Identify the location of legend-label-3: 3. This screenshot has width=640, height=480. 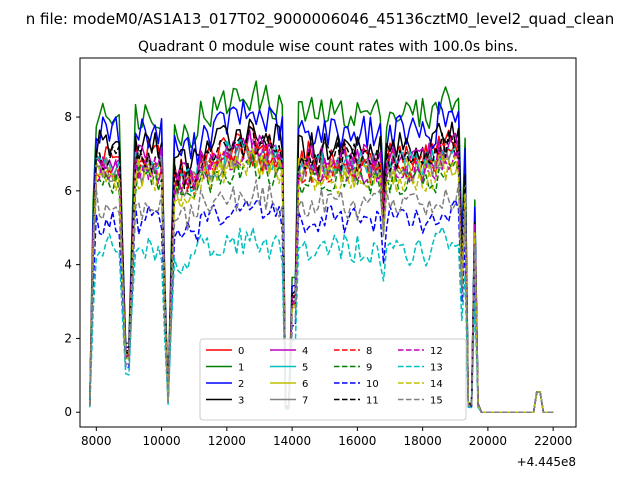
(241, 401).